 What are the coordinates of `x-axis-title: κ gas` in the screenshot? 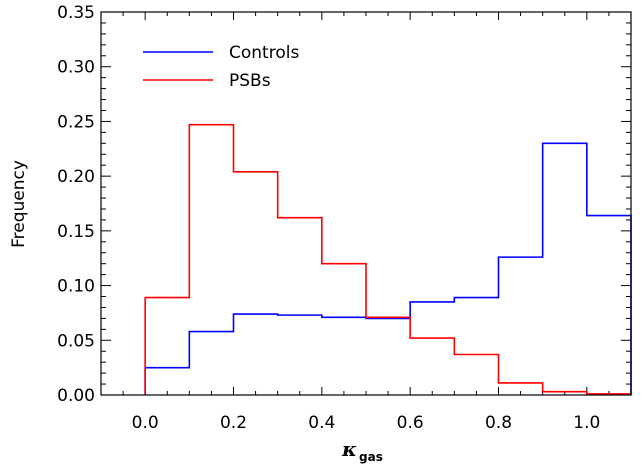 It's located at (362, 450).